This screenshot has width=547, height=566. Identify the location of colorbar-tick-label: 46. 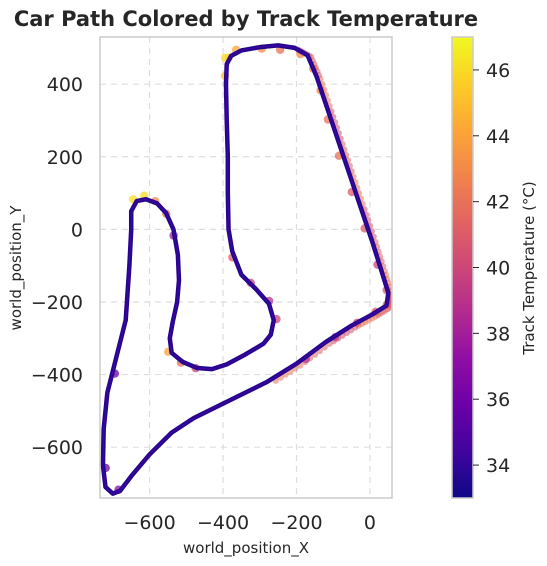
(498, 71).